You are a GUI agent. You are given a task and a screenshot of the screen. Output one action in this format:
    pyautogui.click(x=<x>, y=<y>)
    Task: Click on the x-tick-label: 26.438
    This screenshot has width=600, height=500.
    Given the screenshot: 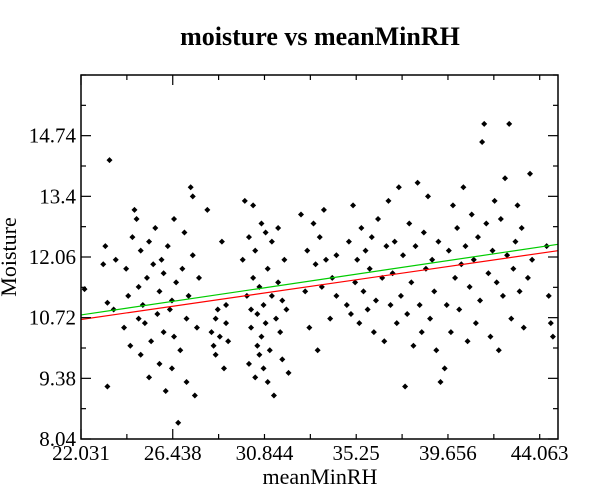 What is the action you would take?
    pyautogui.click(x=173, y=453)
    